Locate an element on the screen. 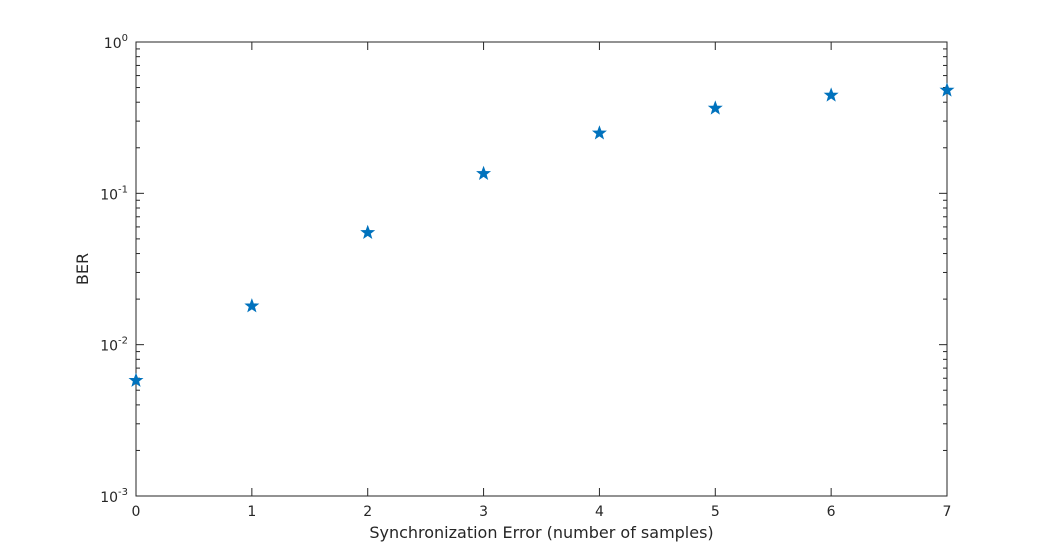 This screenshot has width=1046, height=556. y-tick-label: 10⁰ is located at coordinates (116, 42).